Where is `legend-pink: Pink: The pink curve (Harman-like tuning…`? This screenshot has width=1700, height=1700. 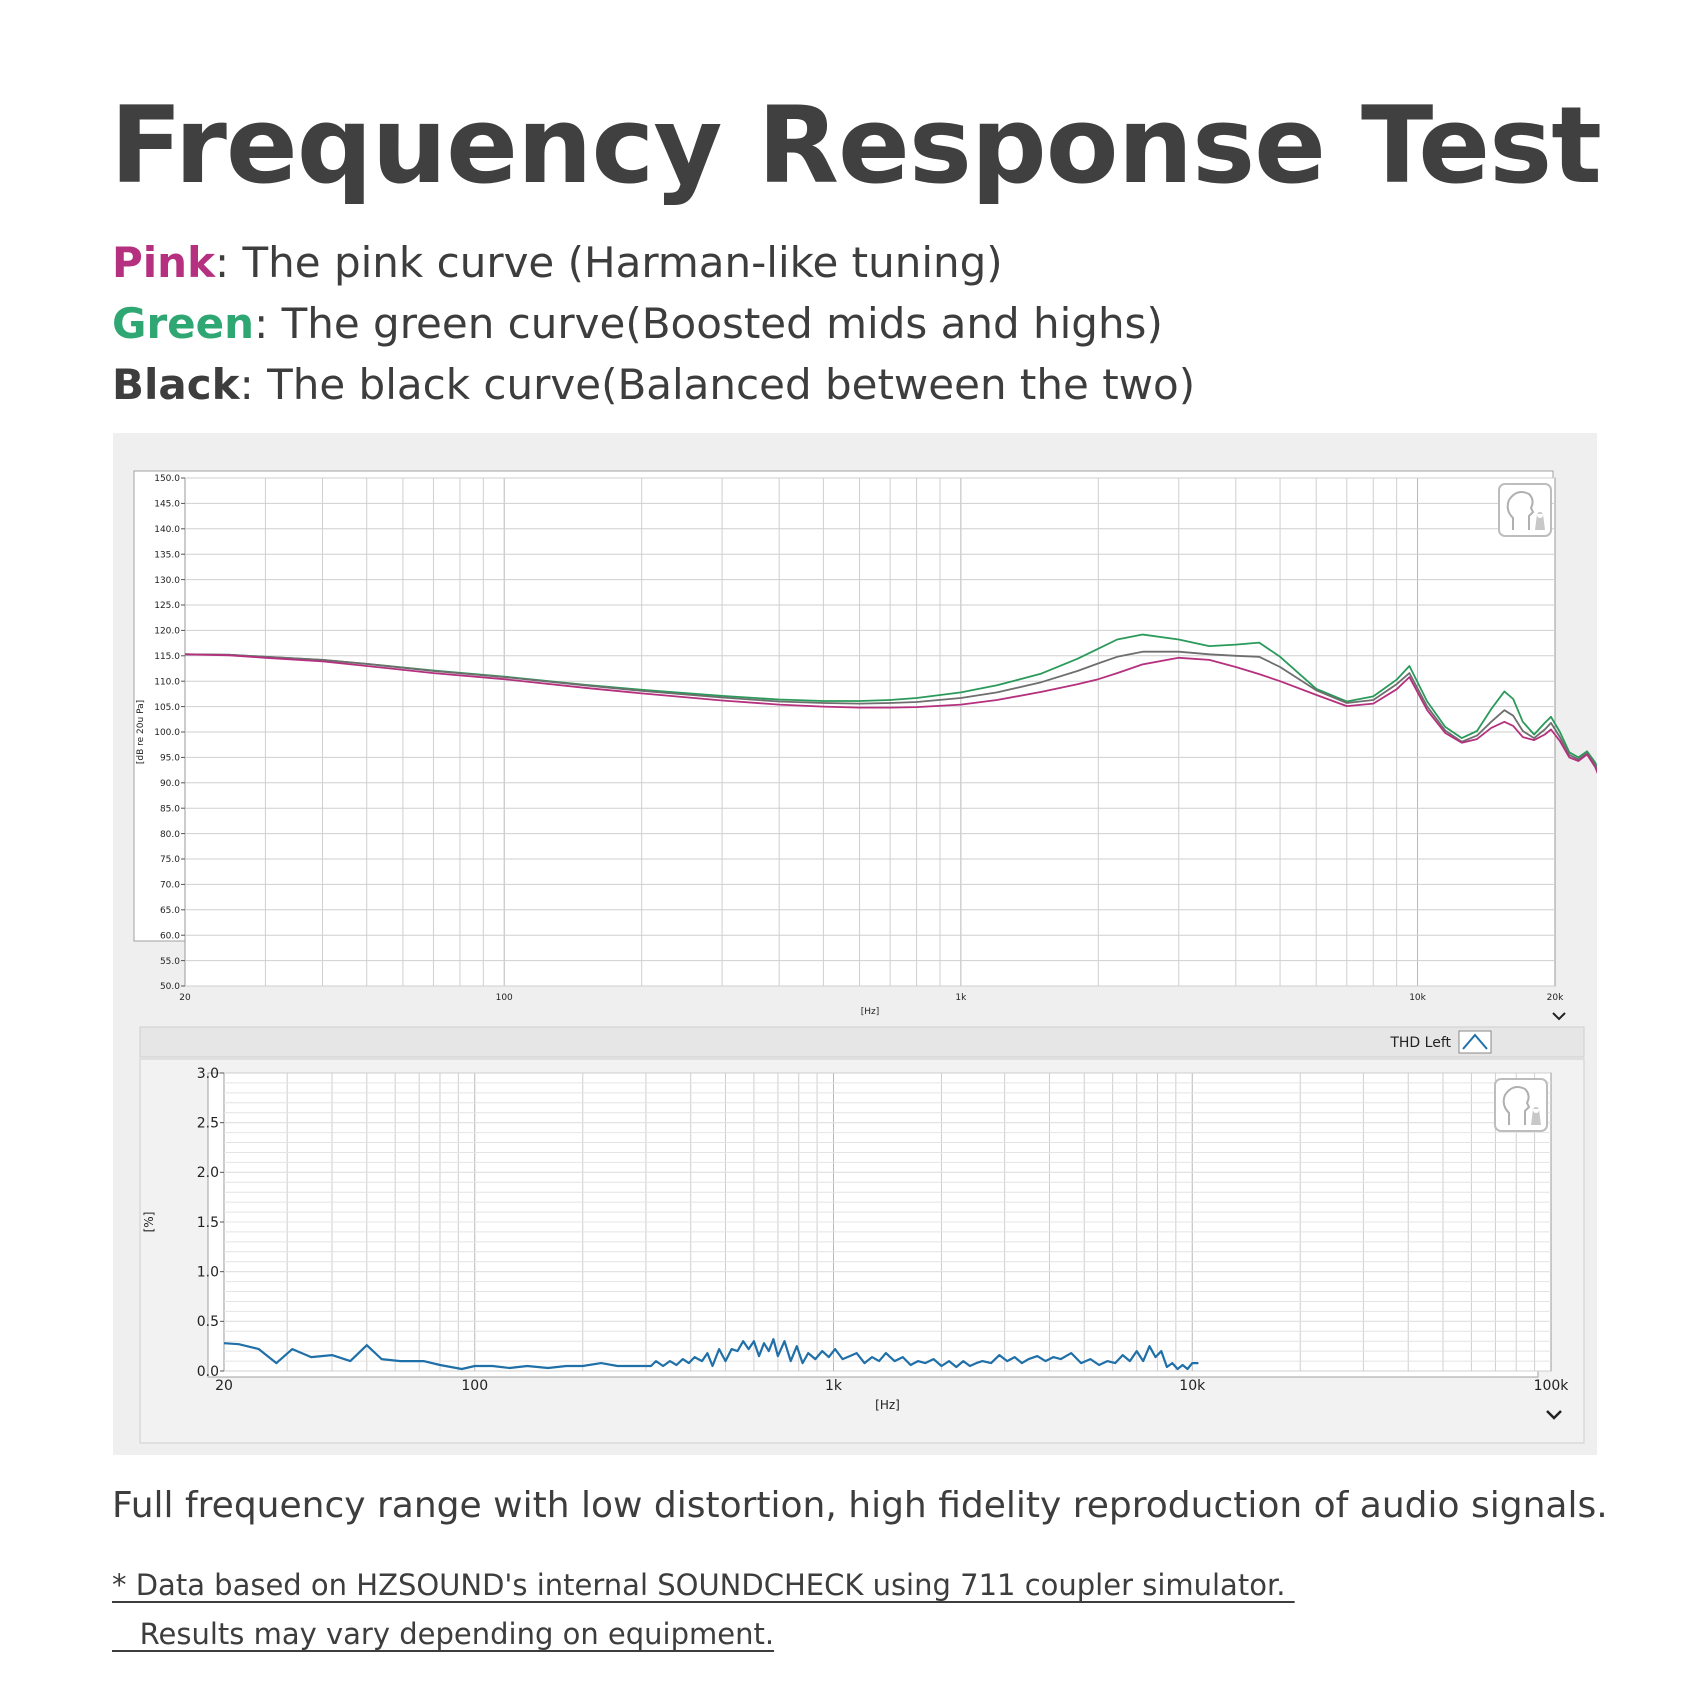 legend-pink: Pink: The pink curve (Harman-like tuning… is located at coordinates (653, 262).